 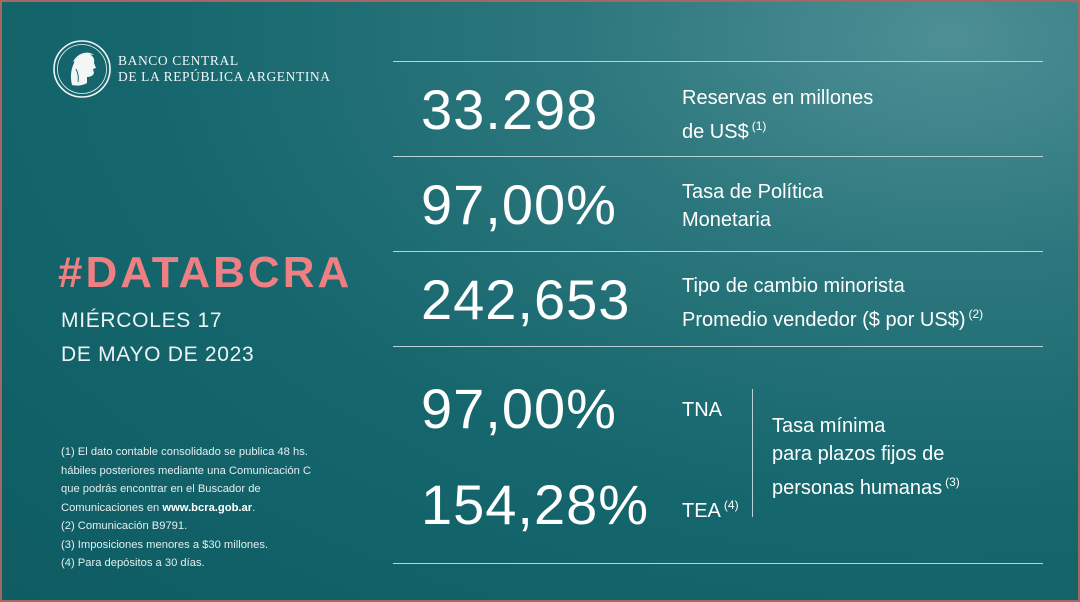 I want to click on exchange-rate-value: 242,653, so click(x=526, y=299).